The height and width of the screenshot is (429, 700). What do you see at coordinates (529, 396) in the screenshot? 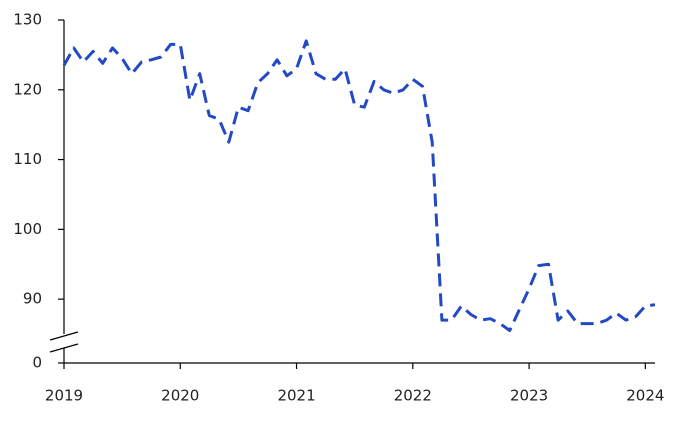
I see `x-tick-label: 2023` at bounding box center [529, 396].